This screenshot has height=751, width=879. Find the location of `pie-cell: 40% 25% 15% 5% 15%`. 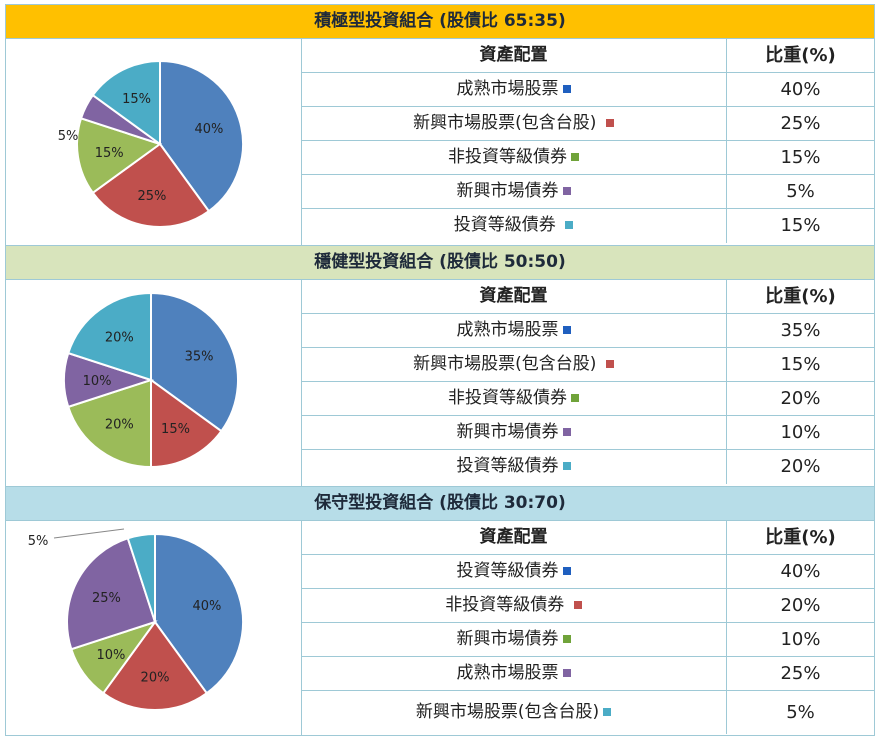

pie-cell: 40% 25% 15% 5% 15% is located at coordinates (154, 142).